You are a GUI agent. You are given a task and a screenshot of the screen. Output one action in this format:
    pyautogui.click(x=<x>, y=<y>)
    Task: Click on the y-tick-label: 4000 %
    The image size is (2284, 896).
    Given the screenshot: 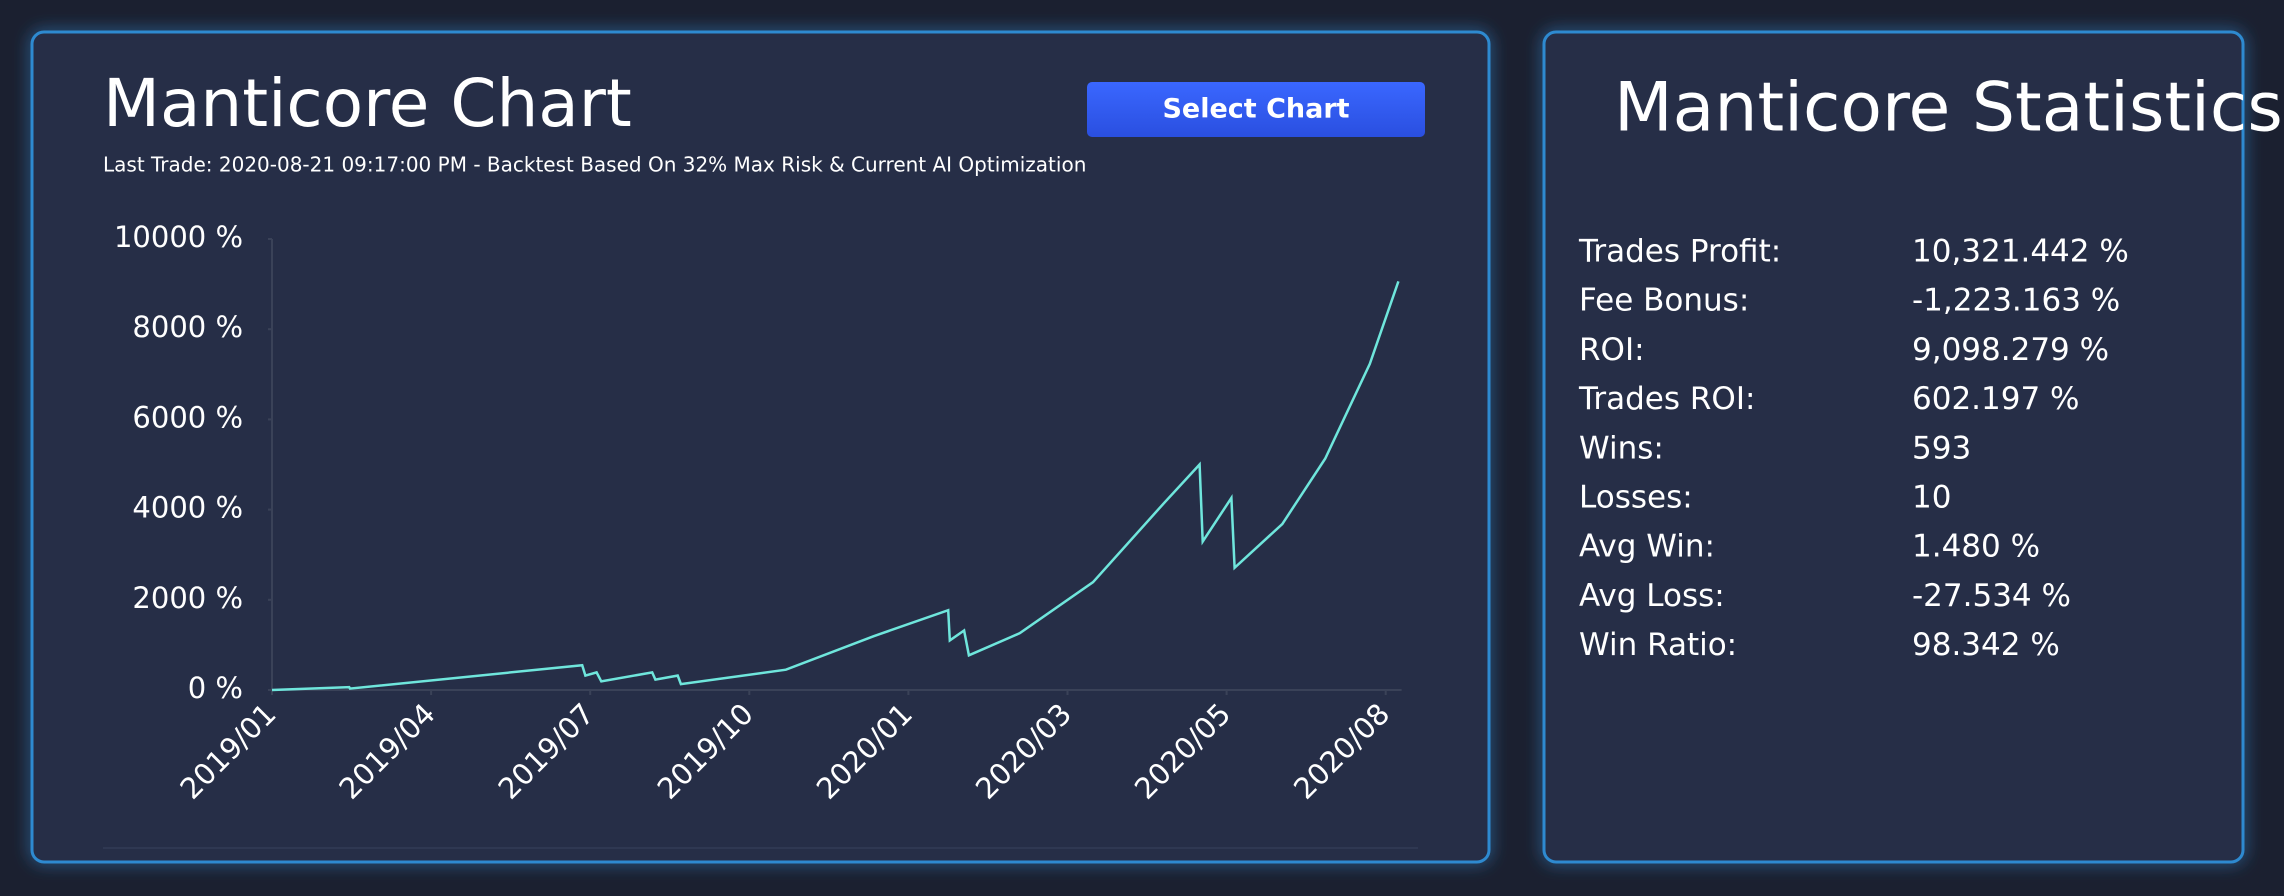 What is the action you would take?
    pyautogui.click(x=187, y=508)
    